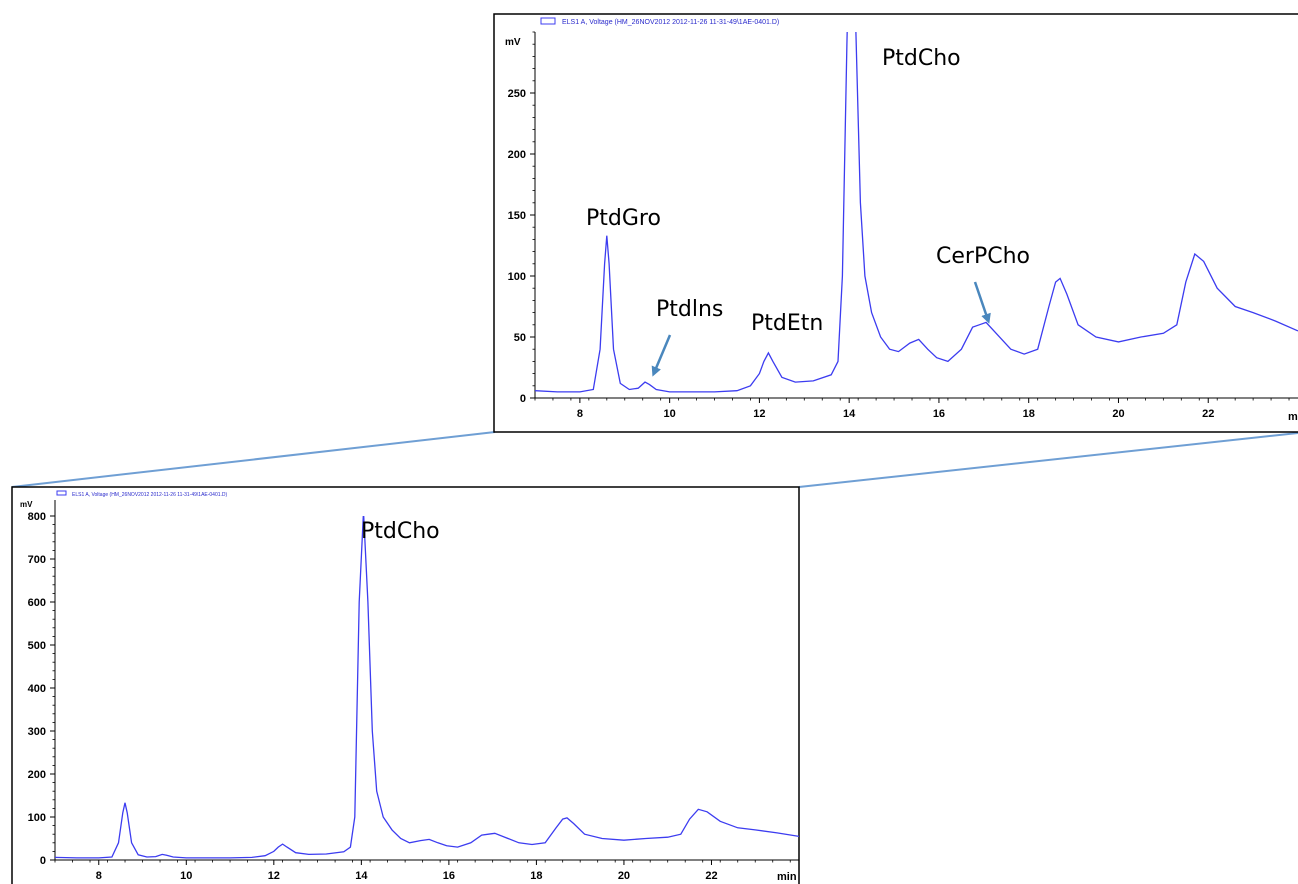  I want to click on peak-label-cerpcho: CerPCho, so click(983, 256).